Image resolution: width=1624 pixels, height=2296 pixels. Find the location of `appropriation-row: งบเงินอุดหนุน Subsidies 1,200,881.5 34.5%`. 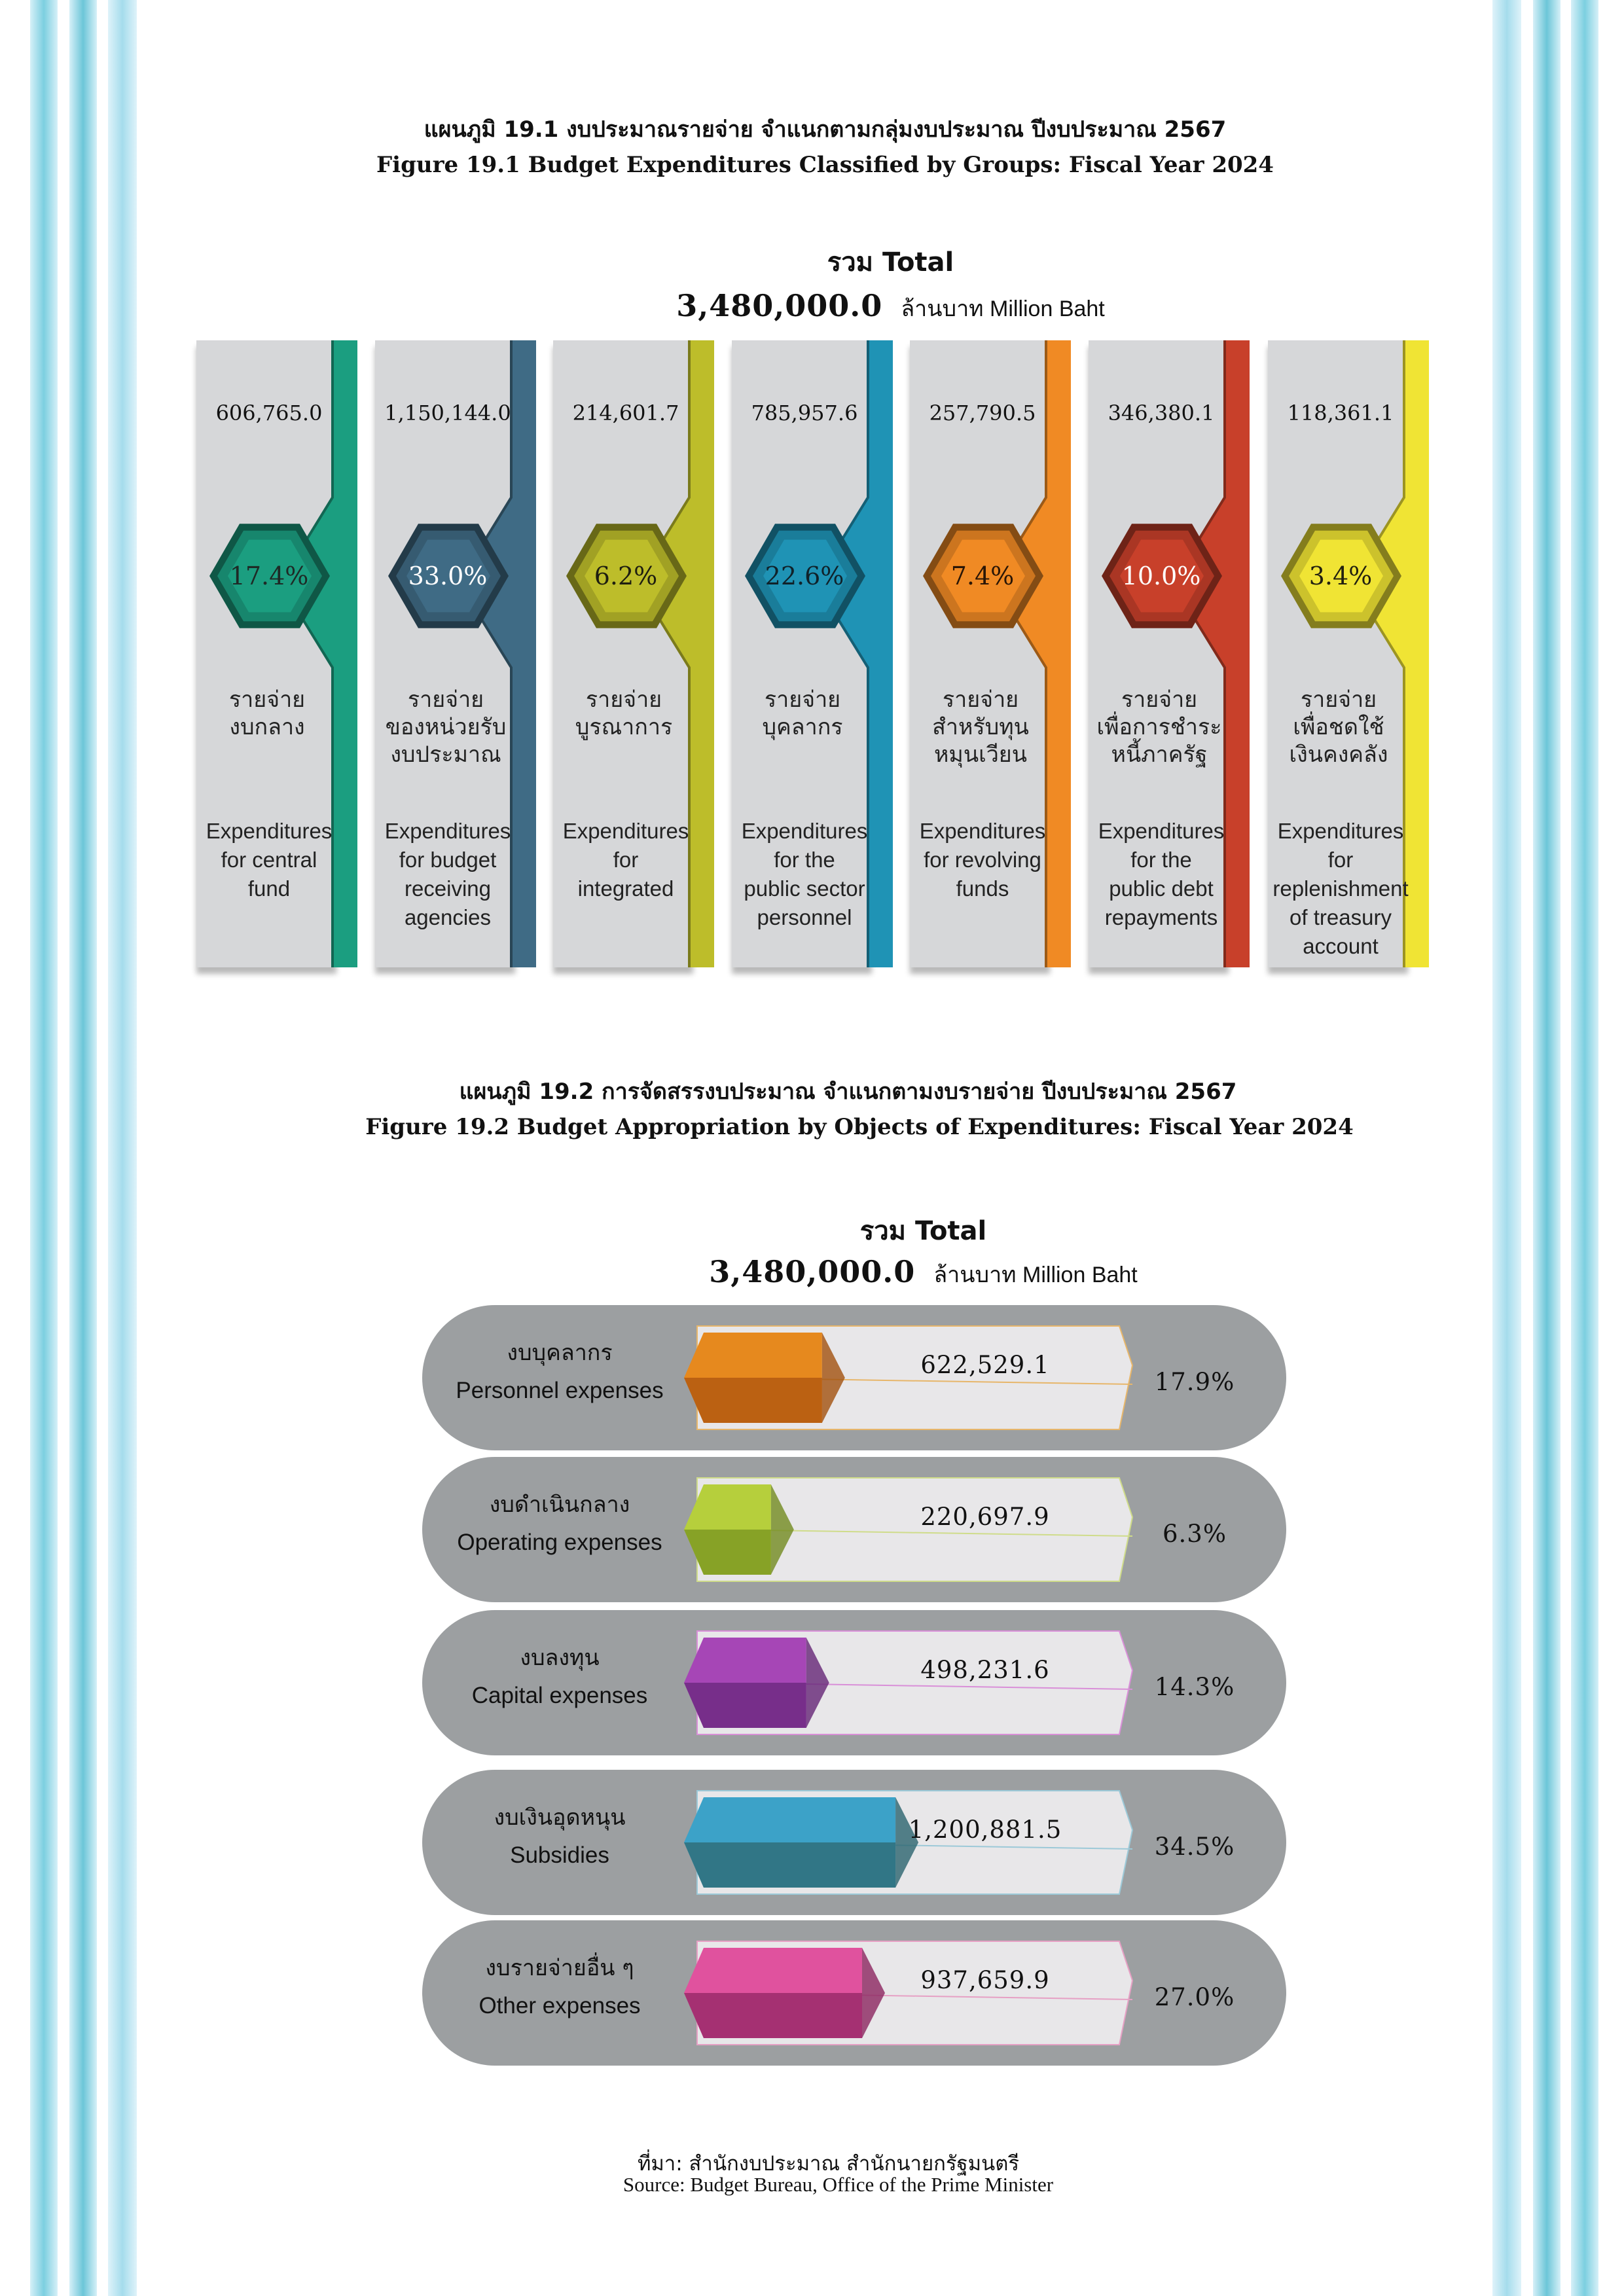

appropriation-row: งบเงินอุดหนุน Subsidies 1,200,881.5 34.5% is located at coordinates (854, 1842).